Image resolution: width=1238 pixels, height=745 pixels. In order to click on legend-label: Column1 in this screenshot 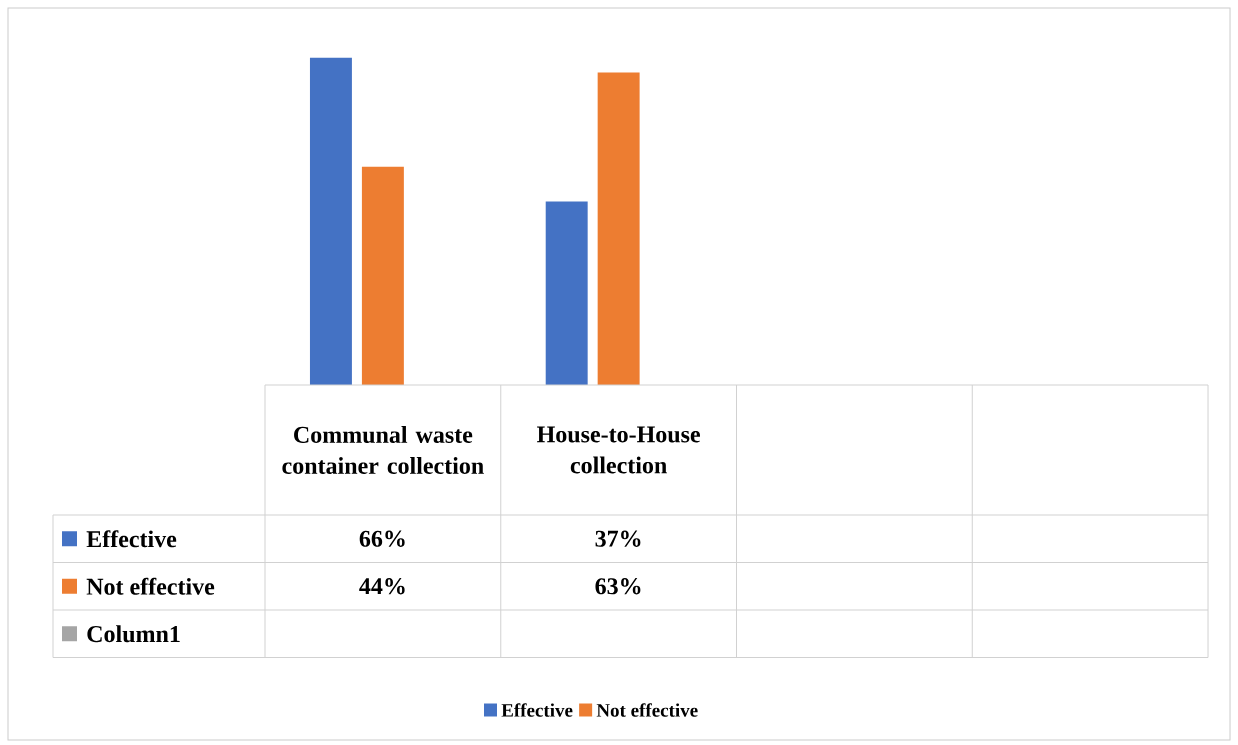, I will do `click(133, 634)`.